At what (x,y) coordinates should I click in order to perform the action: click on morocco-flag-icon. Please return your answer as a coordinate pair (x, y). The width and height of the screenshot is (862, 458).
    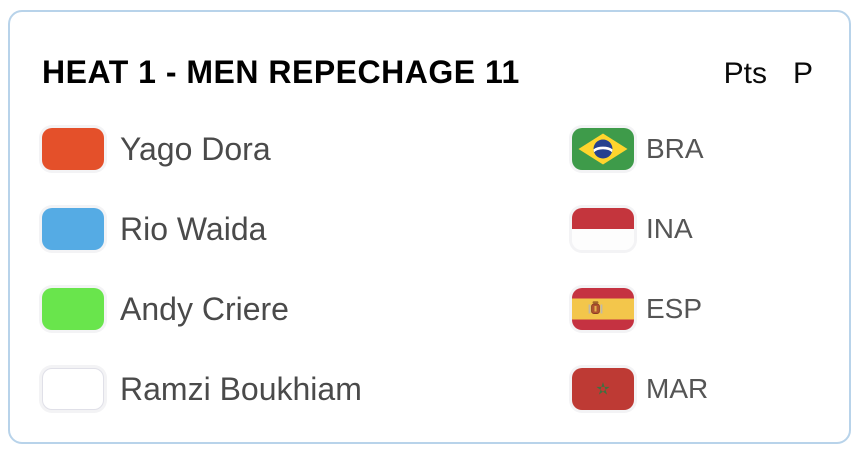
    Looking at the image, I should click on (603, 389).